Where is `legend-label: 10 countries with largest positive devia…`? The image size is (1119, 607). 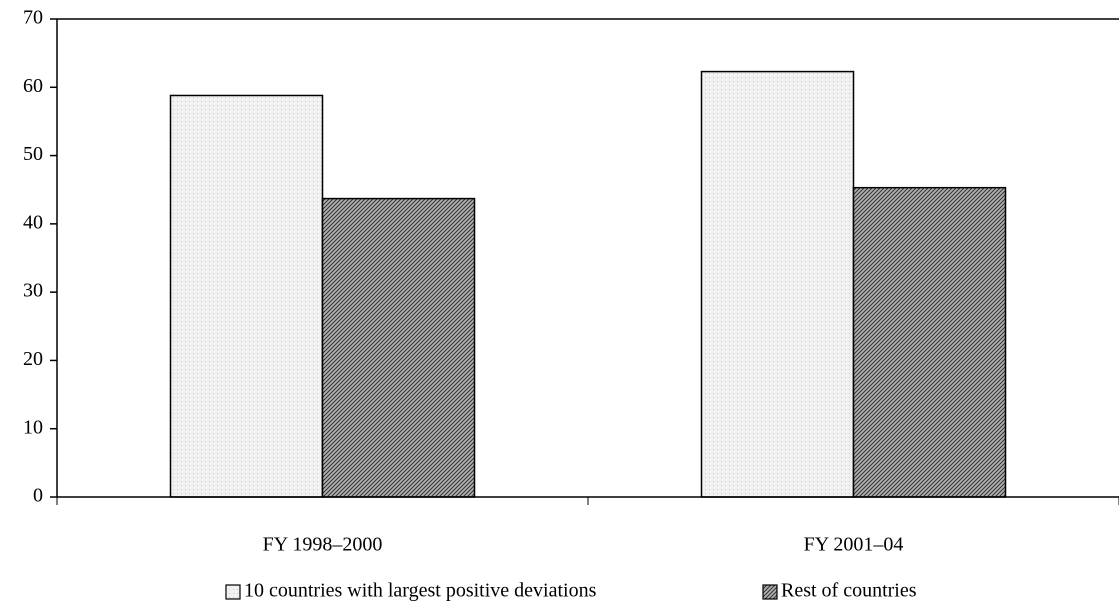 legend-label: 10 countries with largest positive devia… is located at coordinates (420, 591).